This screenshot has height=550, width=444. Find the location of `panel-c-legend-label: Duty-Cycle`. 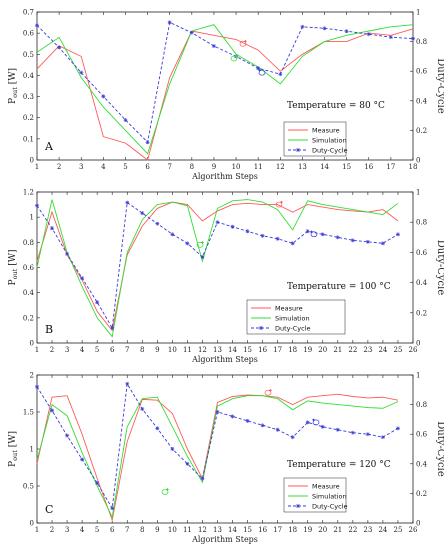

panel-c-legend-label: Duty-Cycle is located at coordinates (330, 506).